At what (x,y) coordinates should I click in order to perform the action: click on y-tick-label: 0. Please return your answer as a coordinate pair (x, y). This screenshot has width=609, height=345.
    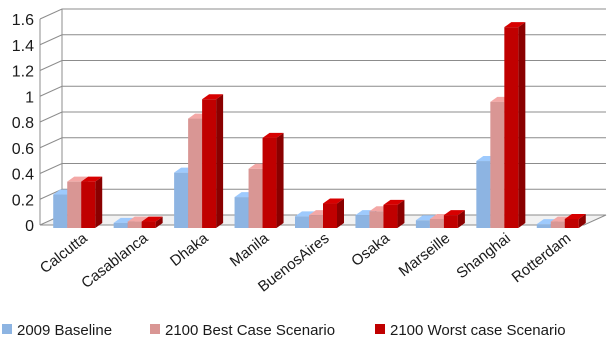
    Looking at the image, I should click on (29, 226).